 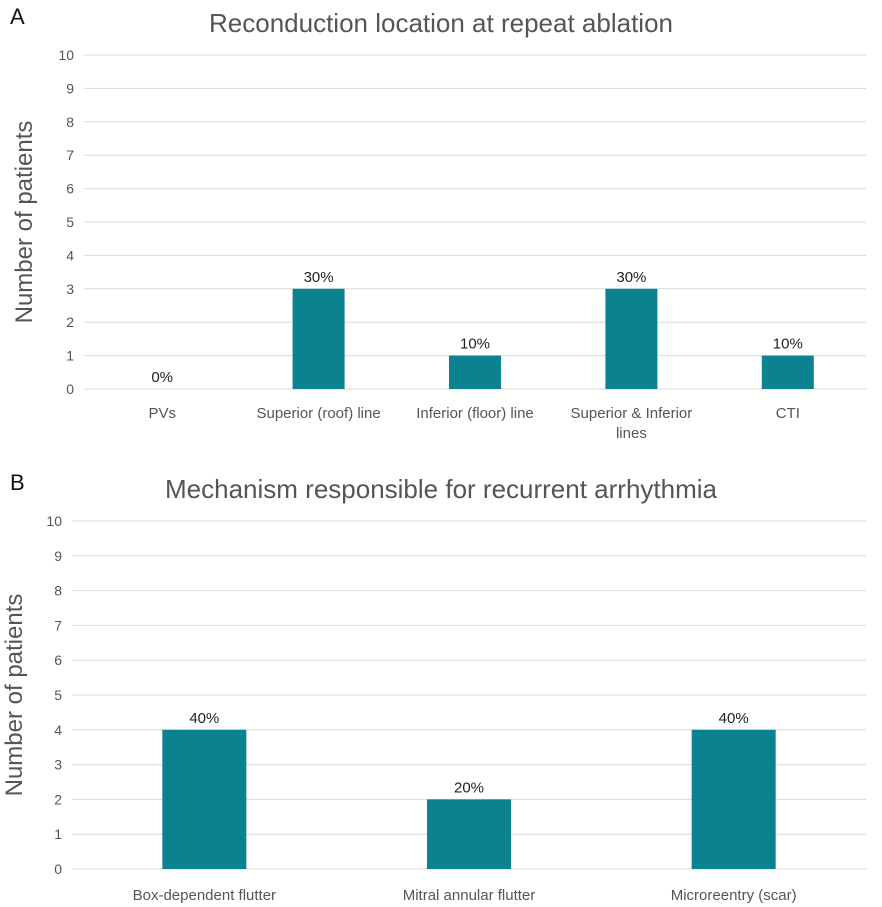 What do you see at coordinates (204, 895) in the screenshot?
I see `category-label: Box-dependent flutter` at bounding box center [204, 895].